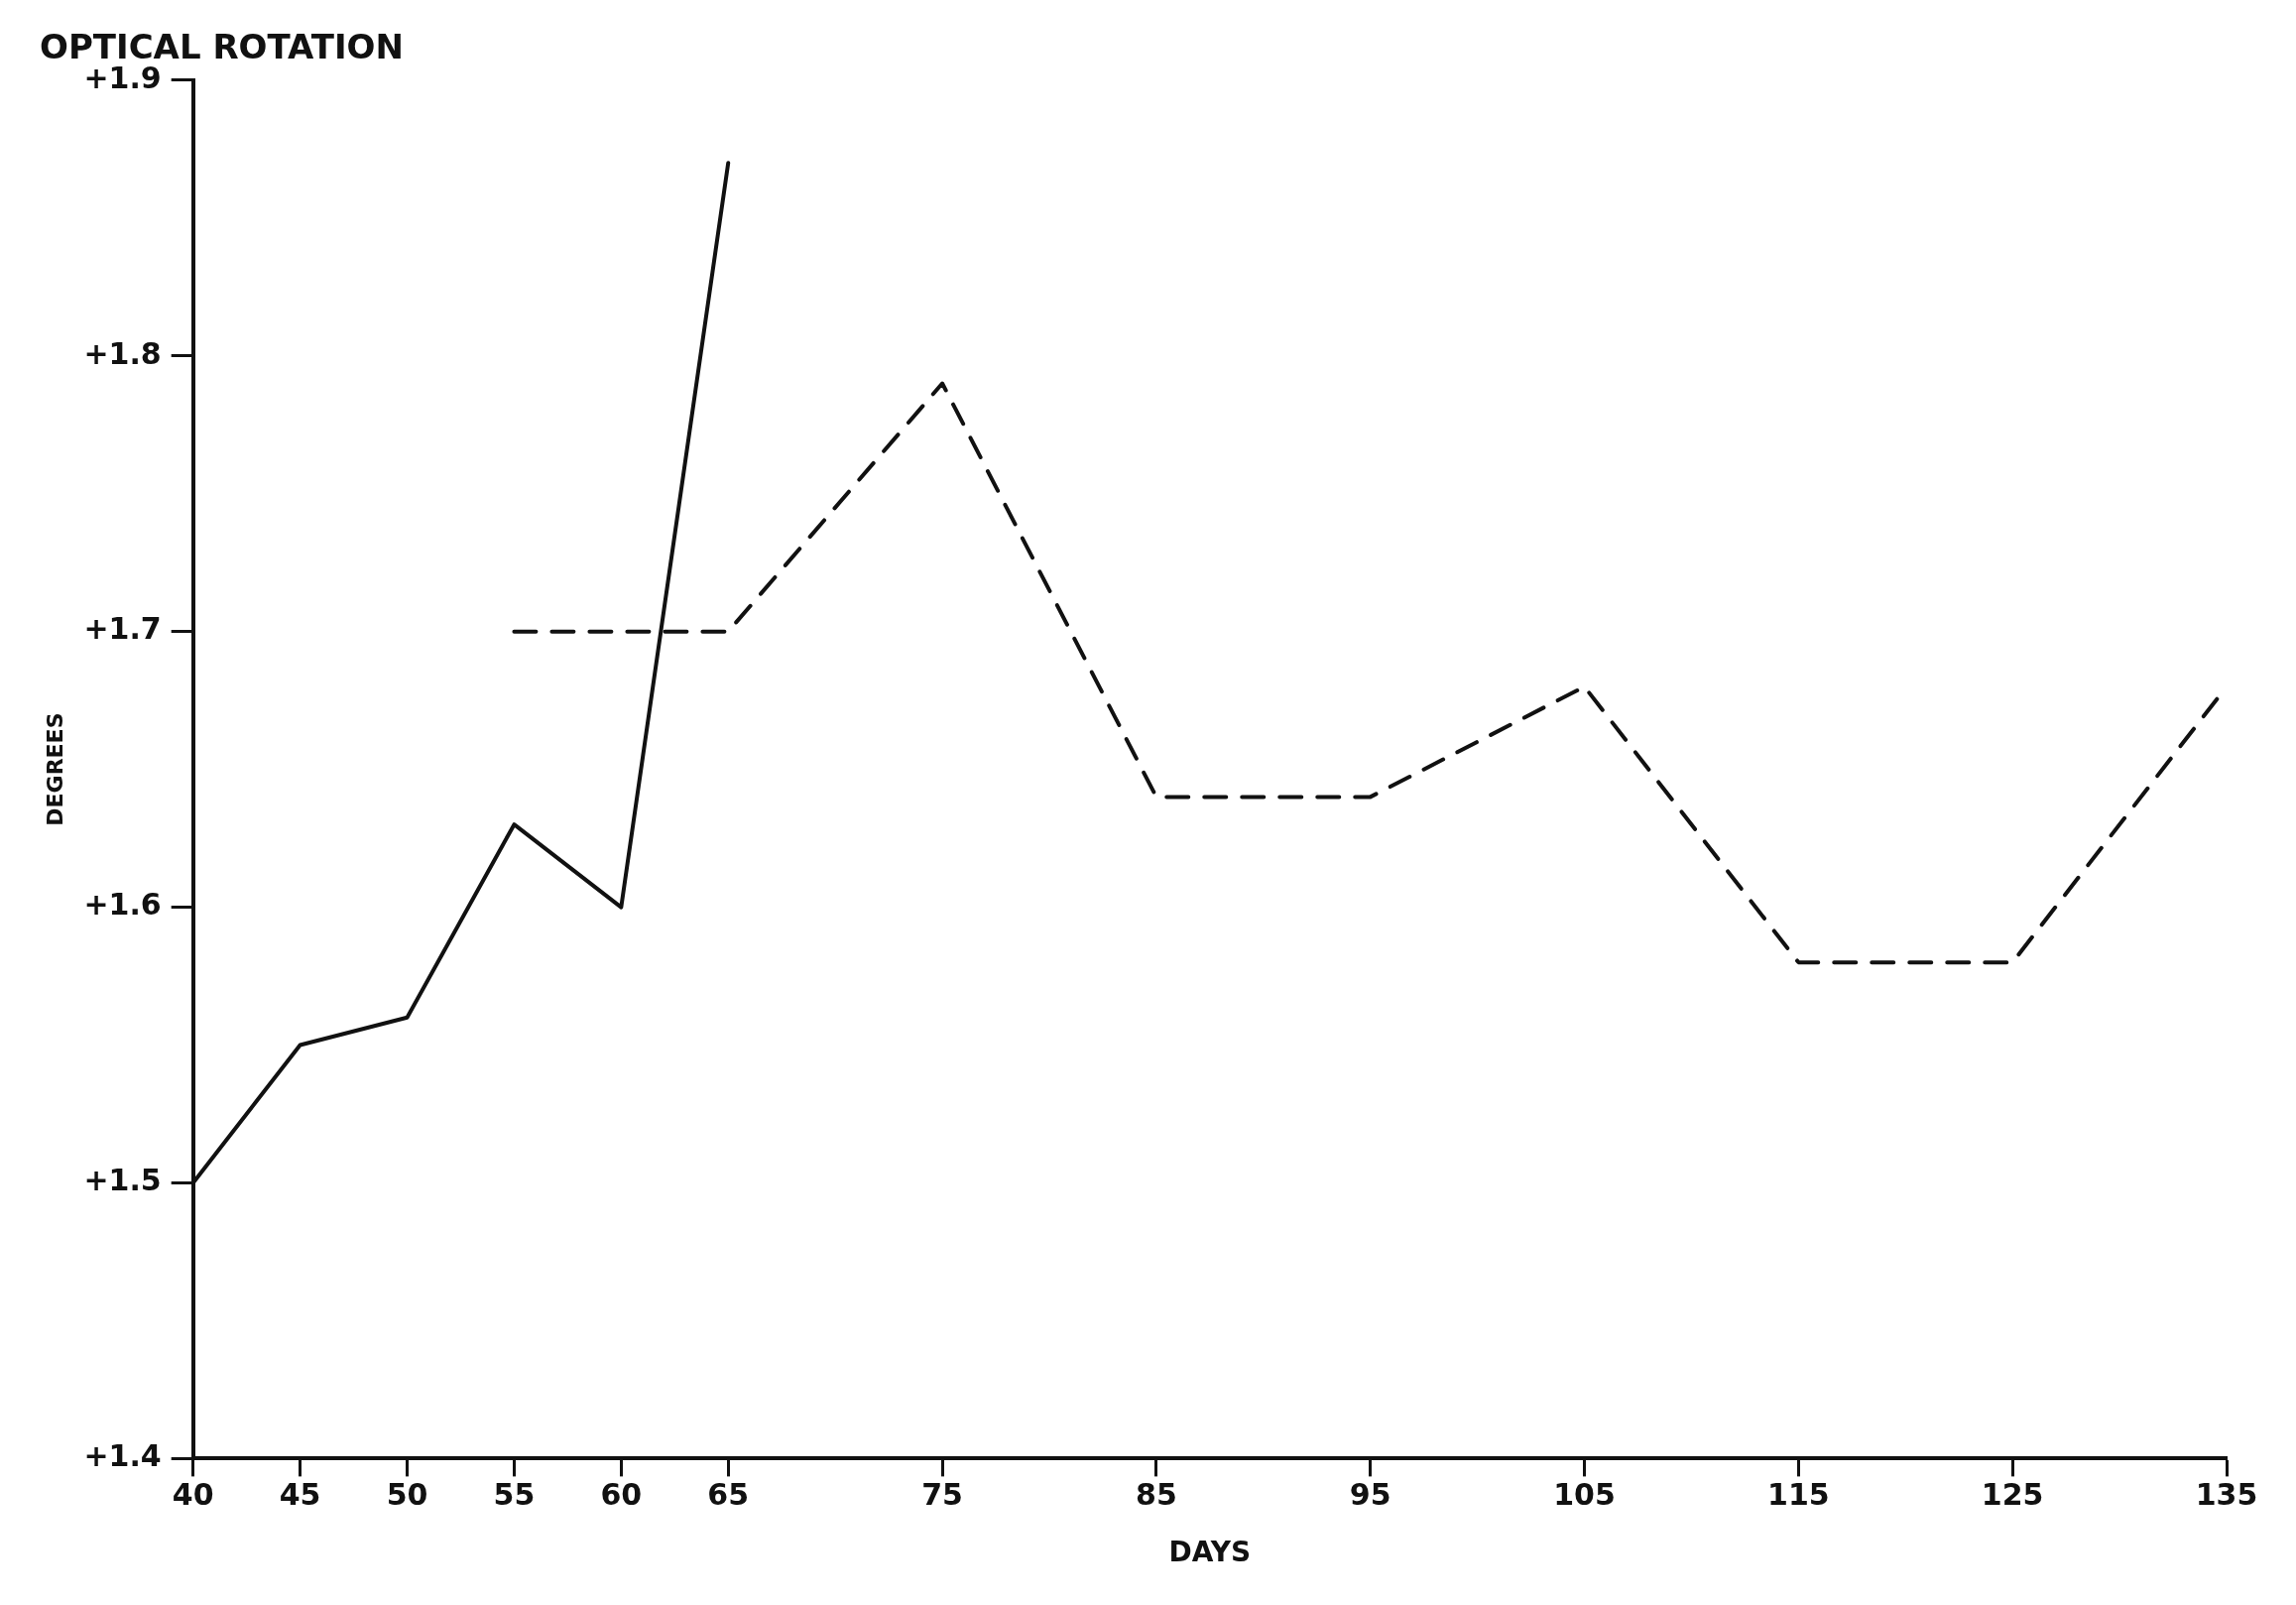 The width and height of the screenshot is (2296, 1605). What do you see at coordinates (122, 905) in the screenshot?
I see `y-tick-label: +1.6` at bounding box center [122, 905].